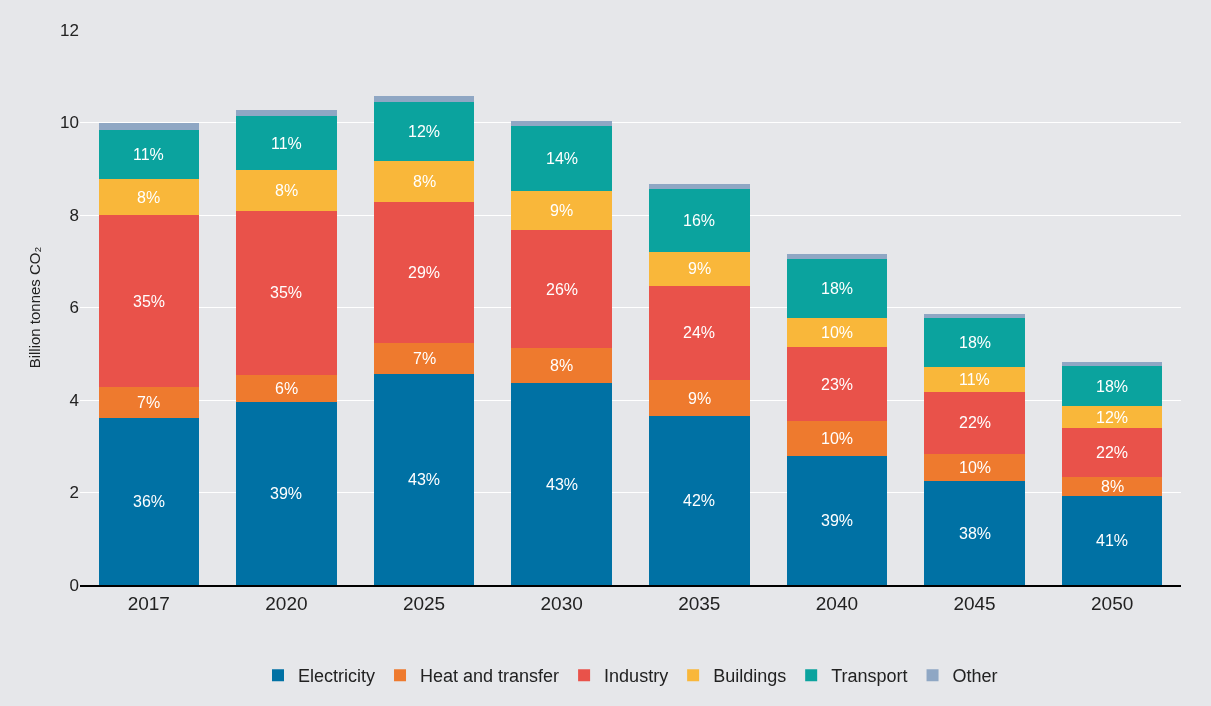 Image resolution: width=1211 pixels, height=706 pixels. I want to click on x-tick-label: 2040, so click(837, 603).